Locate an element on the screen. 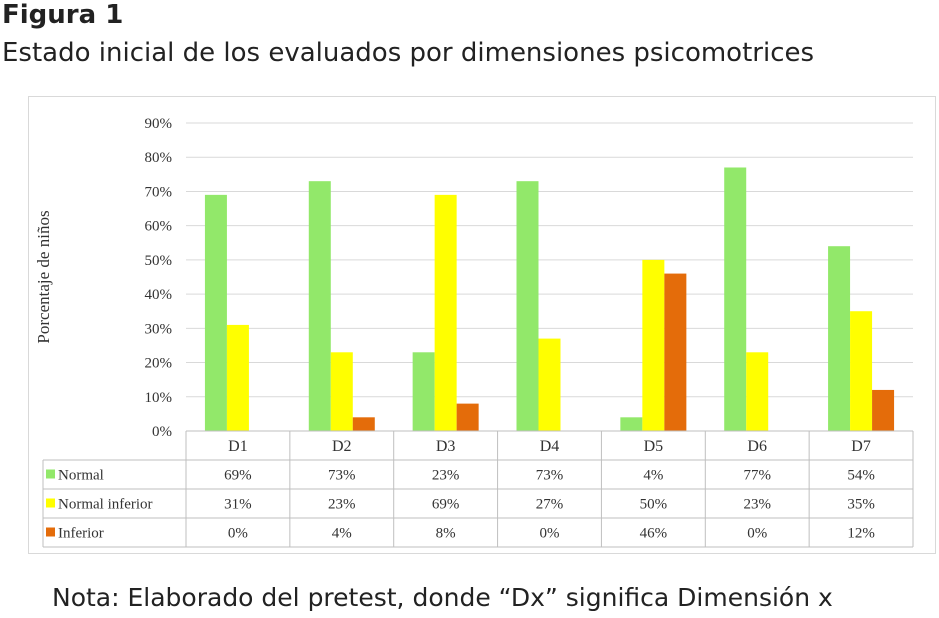  y-axis-label: Porcentaje de niños is located at coordinates (43, 276).